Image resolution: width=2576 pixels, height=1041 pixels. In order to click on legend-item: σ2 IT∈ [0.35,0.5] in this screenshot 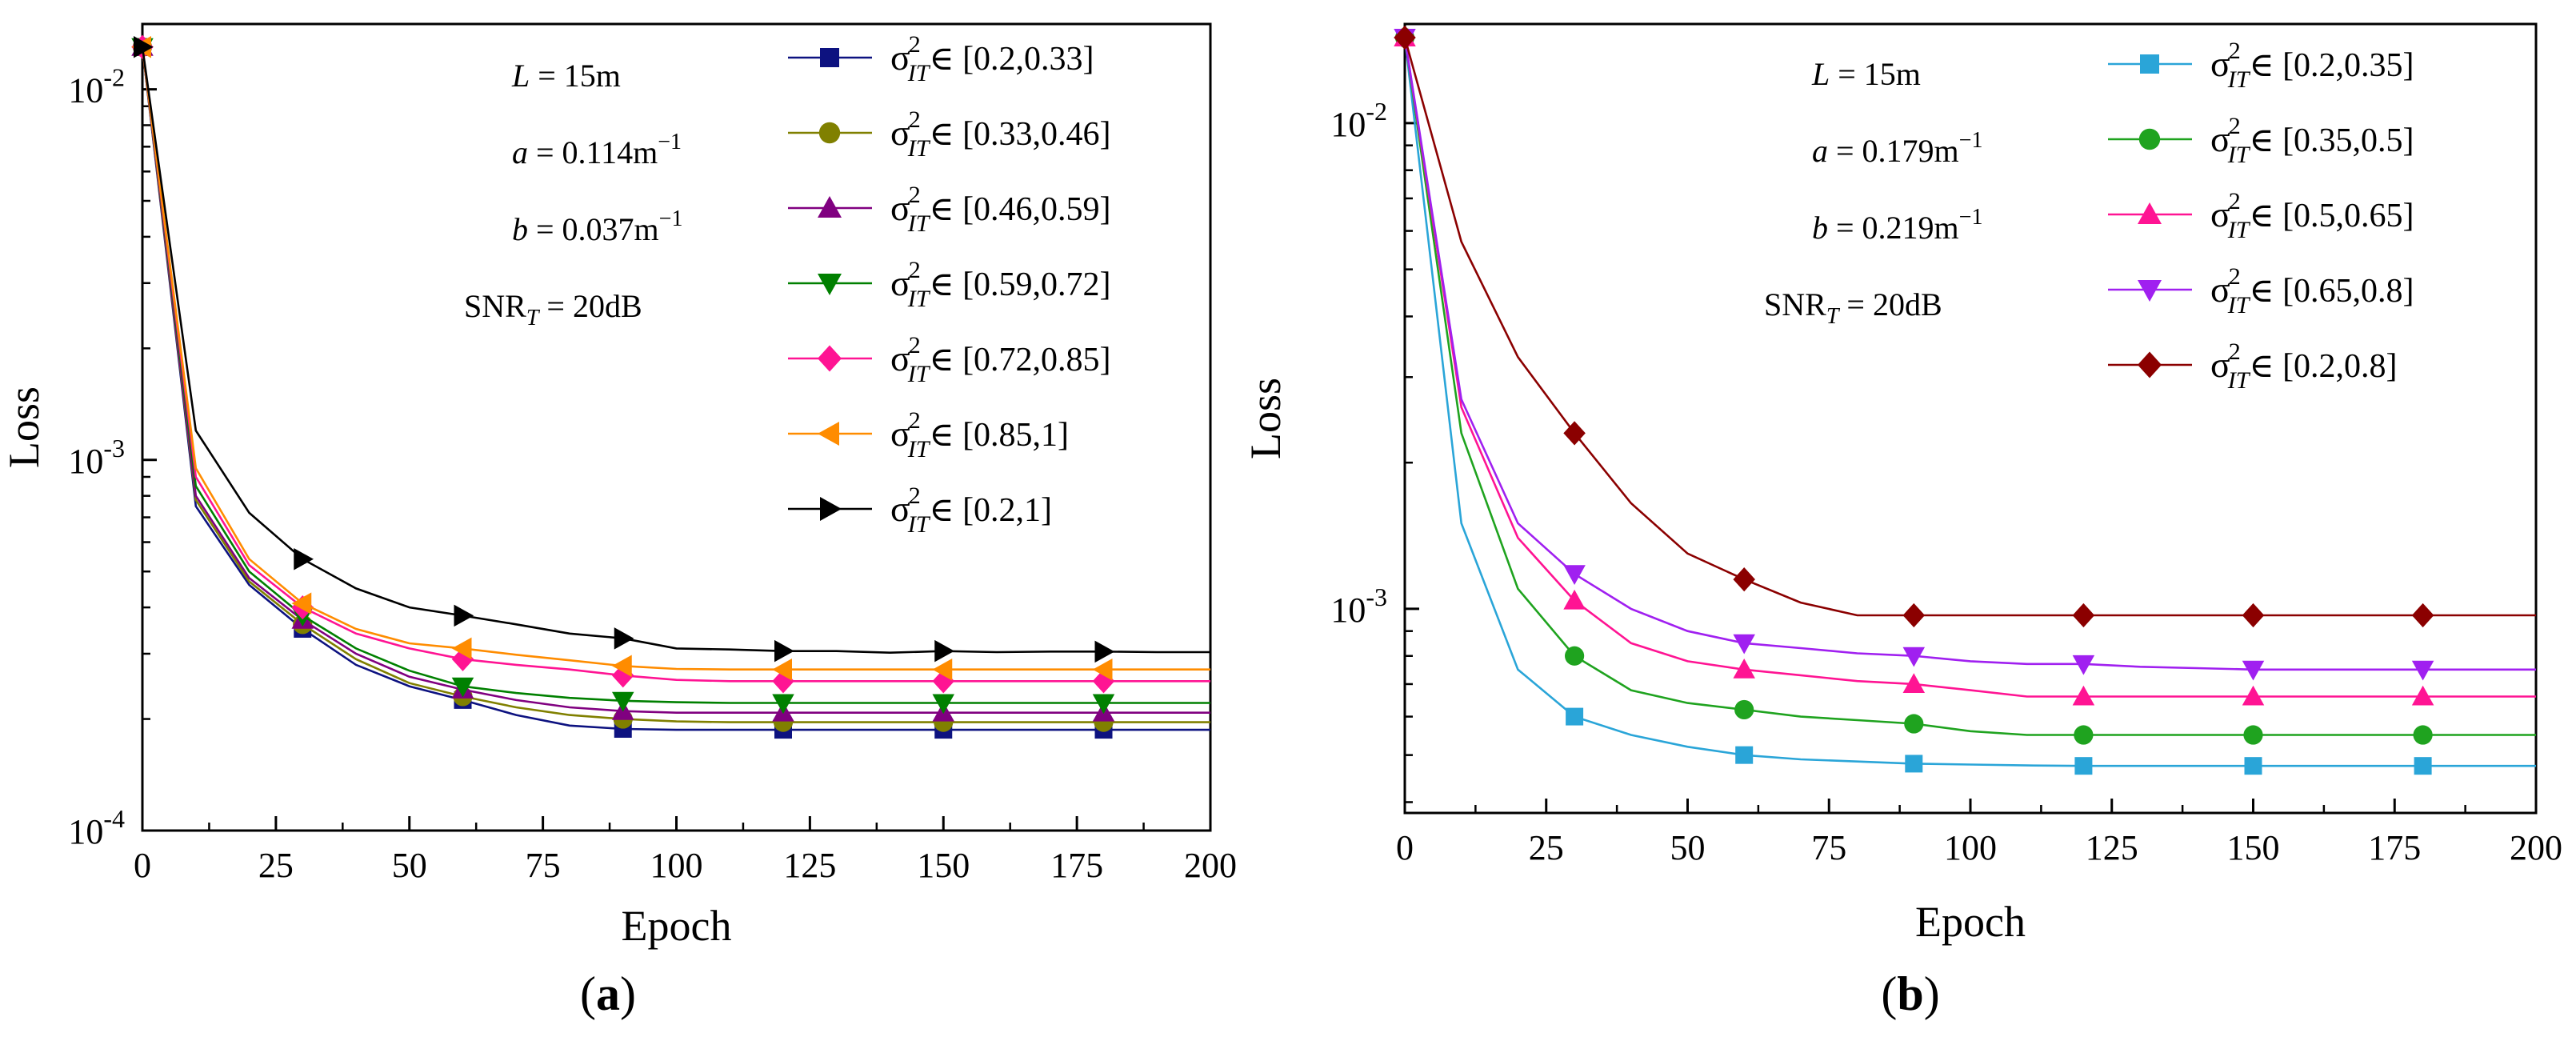, I will do `click(2261, 140)`.